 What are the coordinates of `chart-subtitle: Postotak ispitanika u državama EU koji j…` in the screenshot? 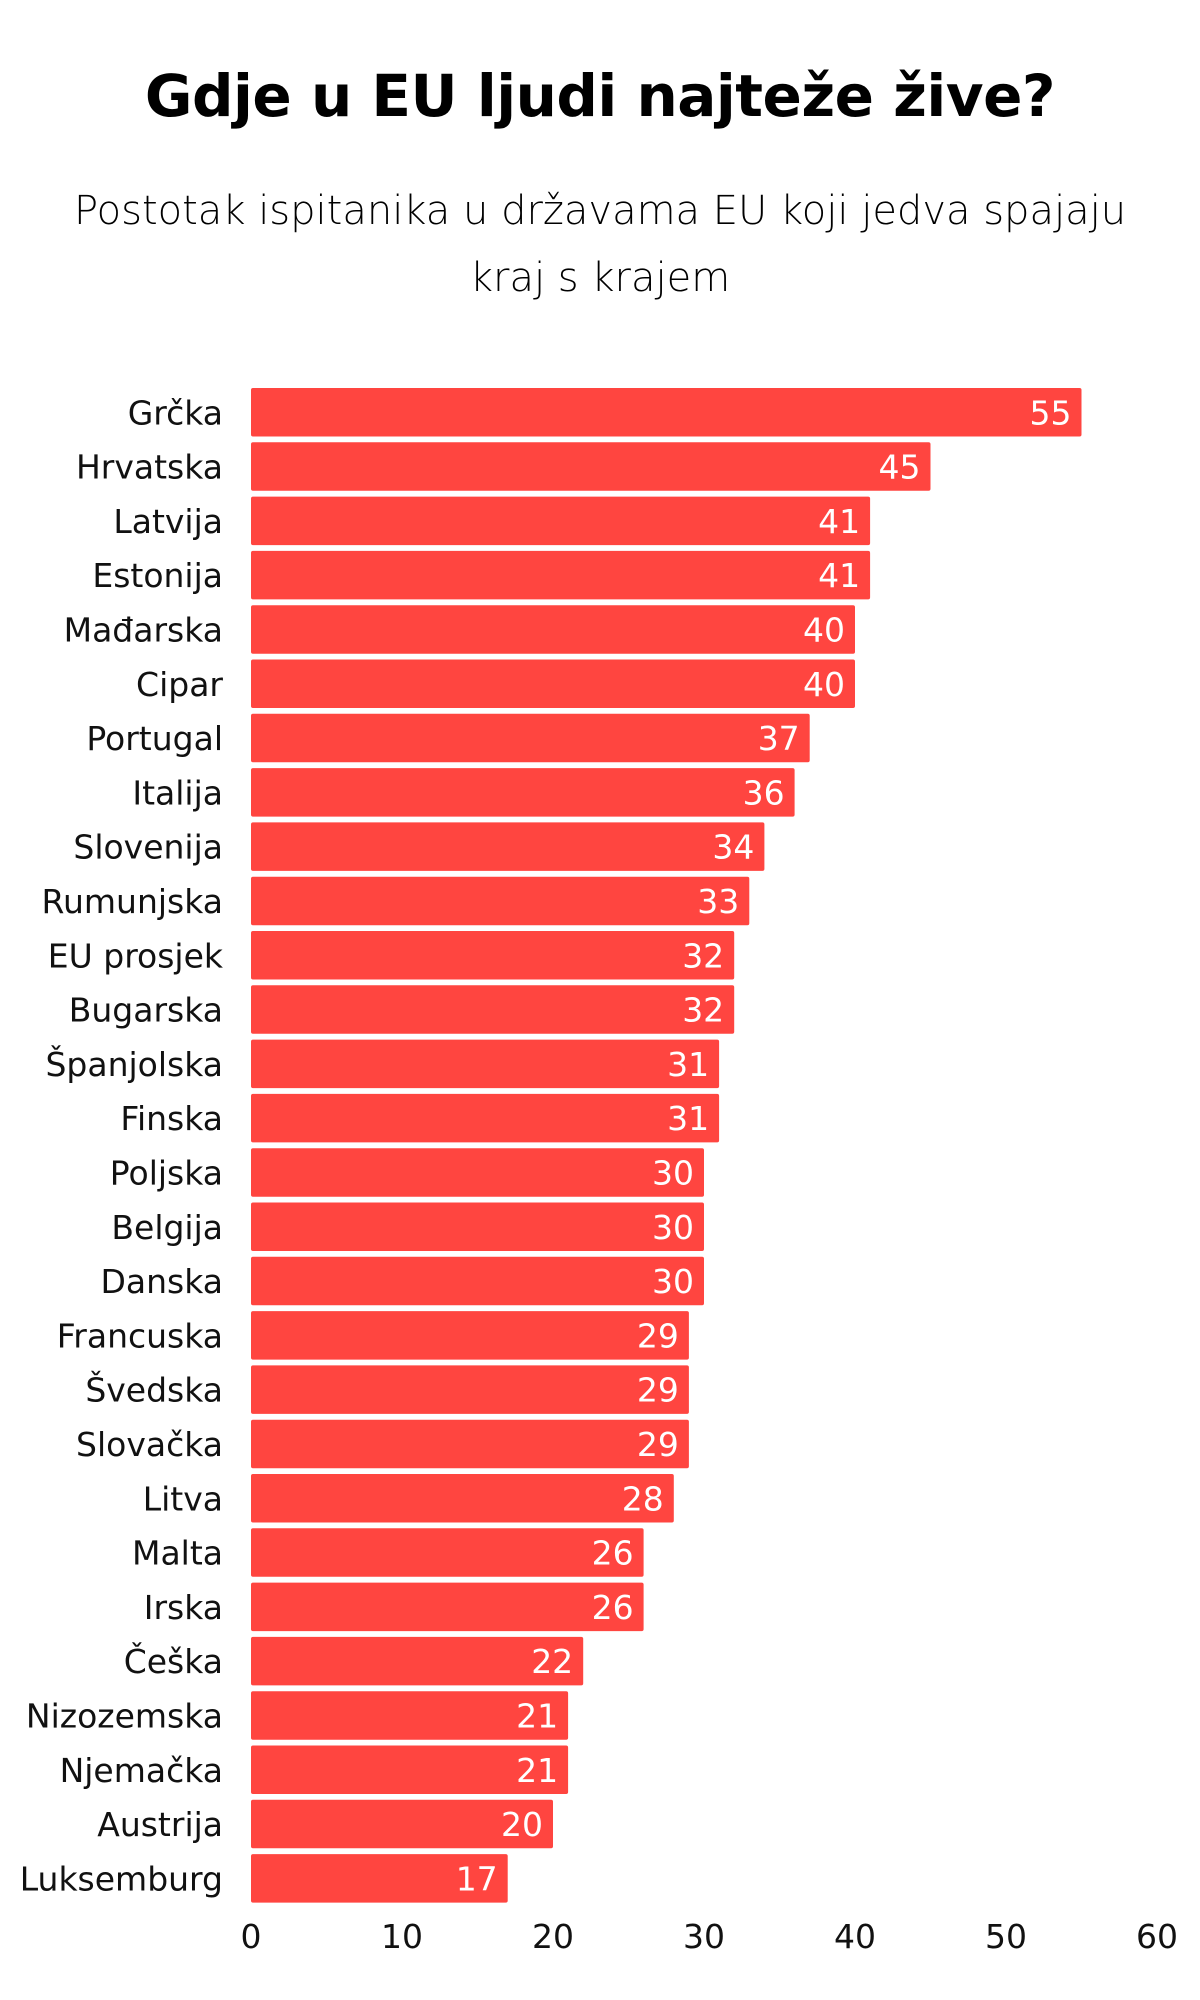 It's located at (600, 244).